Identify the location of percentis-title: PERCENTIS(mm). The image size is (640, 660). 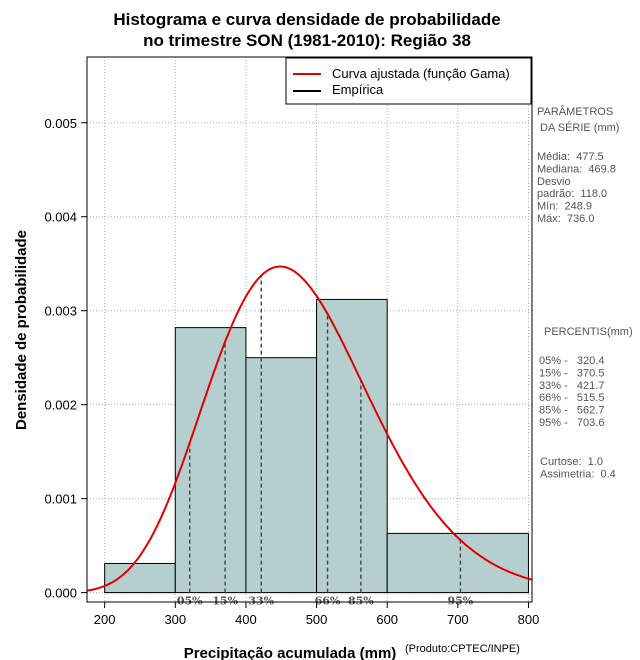
(588, 332).